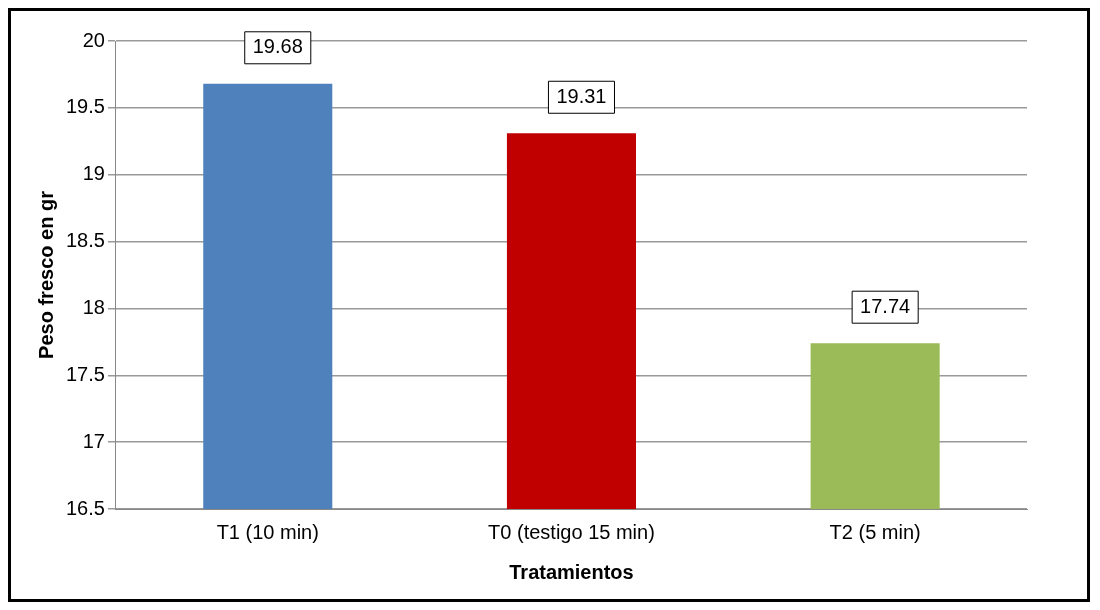 This screenshot has width=1100, height=610. What do you see at coordinates (875, 531) in the screenshot?
I see `x-tick-label: T2 (5 min)` at bounding box center [875, 531].